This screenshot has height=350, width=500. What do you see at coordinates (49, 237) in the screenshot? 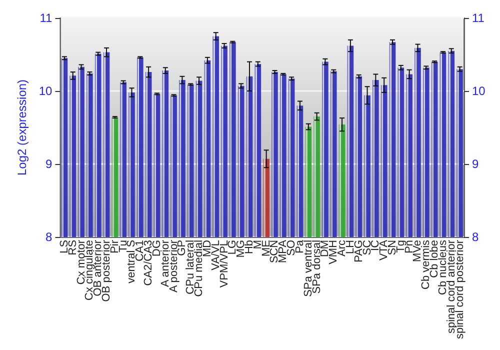
I see `y-tick-label: 8` at bounding box center [49, 237].